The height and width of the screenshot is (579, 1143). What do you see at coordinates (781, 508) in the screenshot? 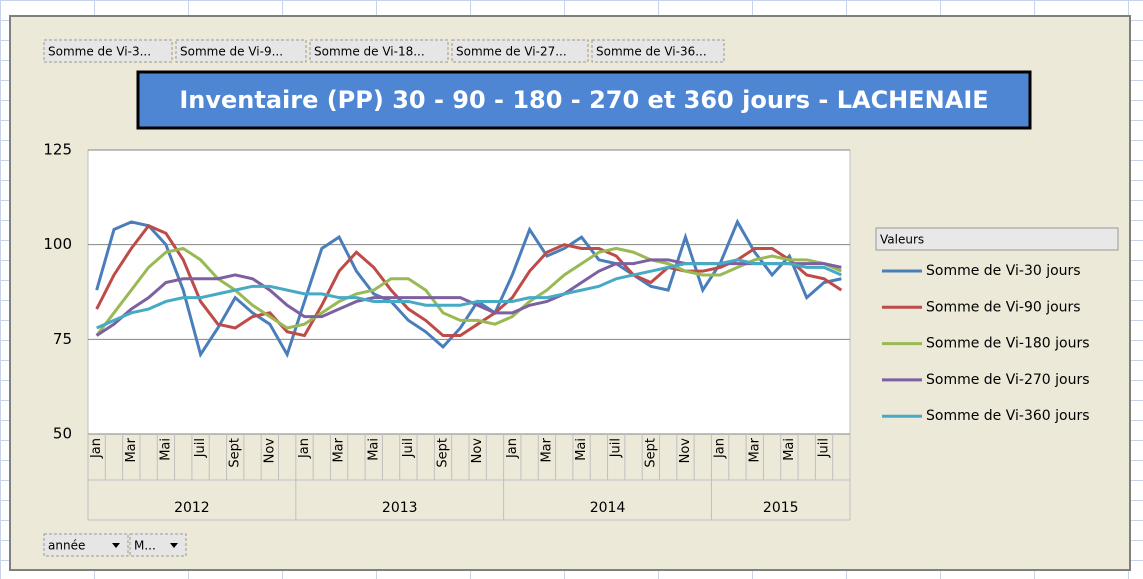
I see `year-label: 2015` at bounding box center [781, 508].